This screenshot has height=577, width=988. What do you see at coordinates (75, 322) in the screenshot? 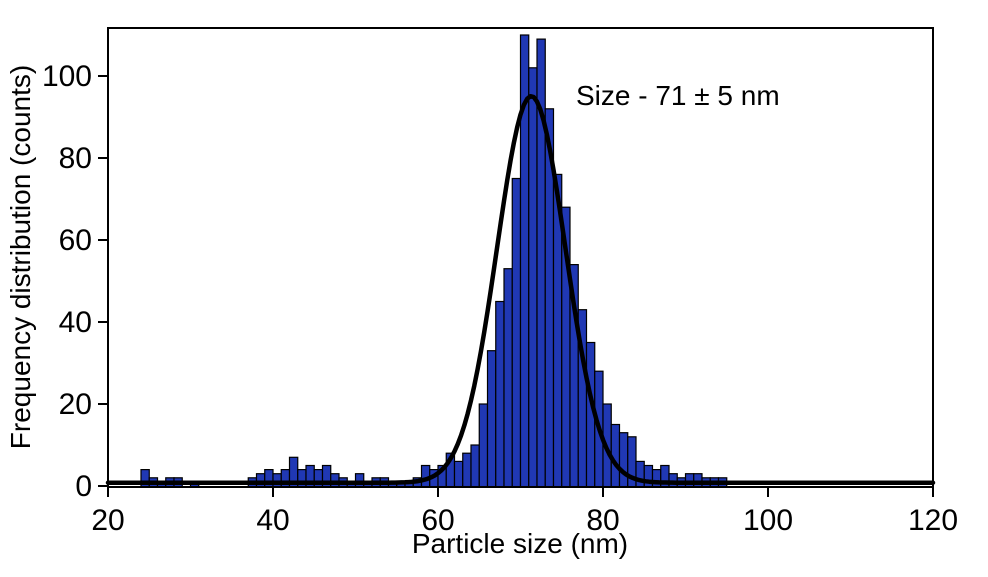
I see `y-tick-label: 40` at bounding box center [75, 322].